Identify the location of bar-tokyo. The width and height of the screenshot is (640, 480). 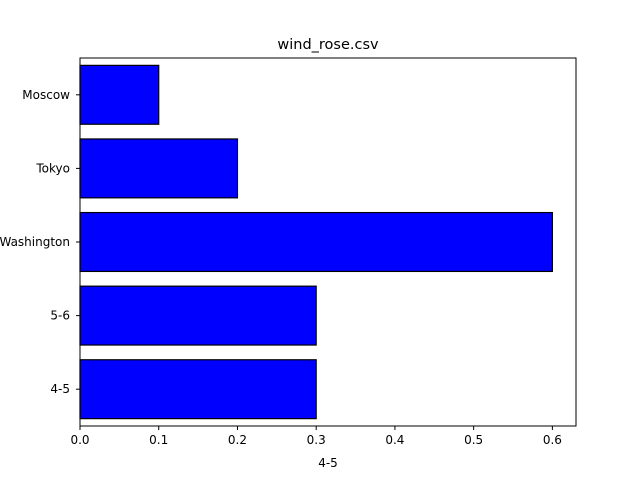
(159, 168).